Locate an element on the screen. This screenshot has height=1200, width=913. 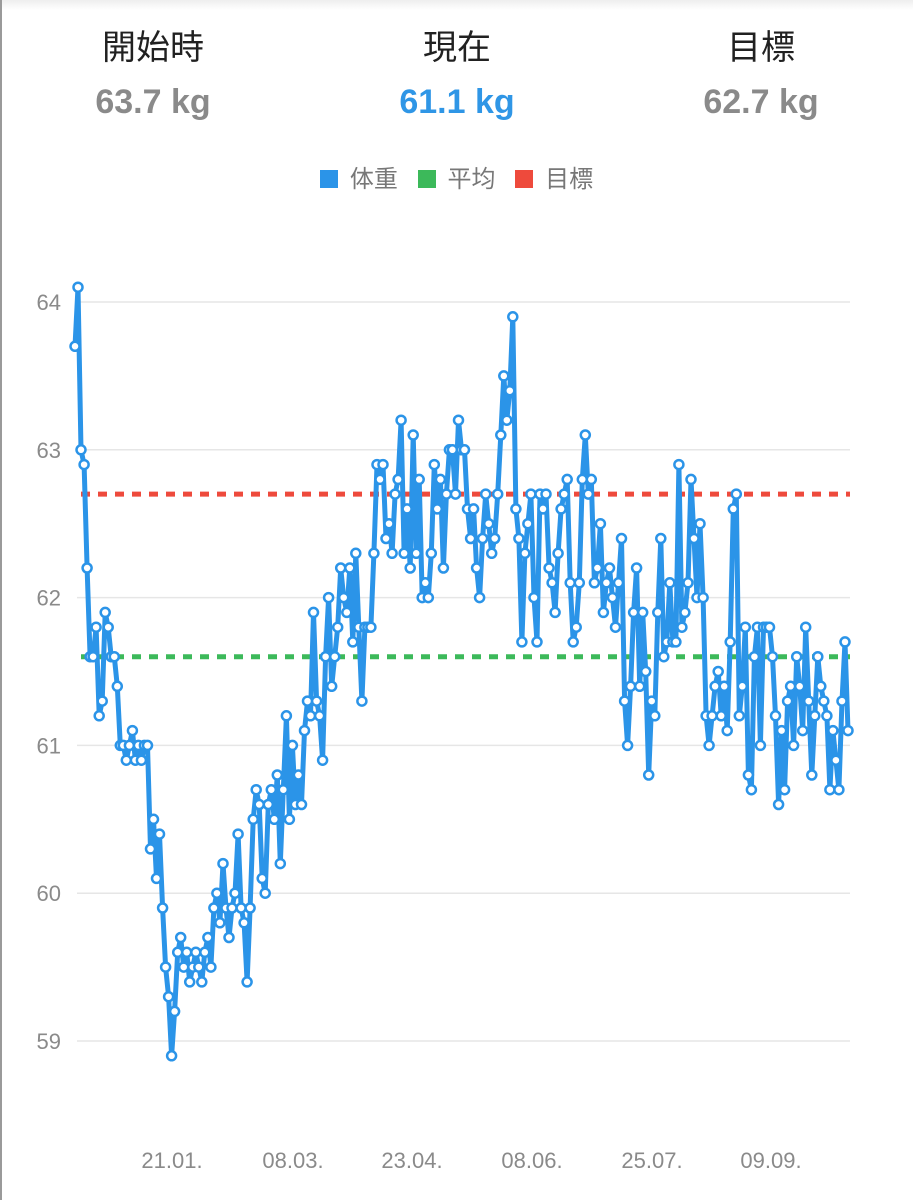
legend-item-weight: 体重 is located at coordinates (358, 179).